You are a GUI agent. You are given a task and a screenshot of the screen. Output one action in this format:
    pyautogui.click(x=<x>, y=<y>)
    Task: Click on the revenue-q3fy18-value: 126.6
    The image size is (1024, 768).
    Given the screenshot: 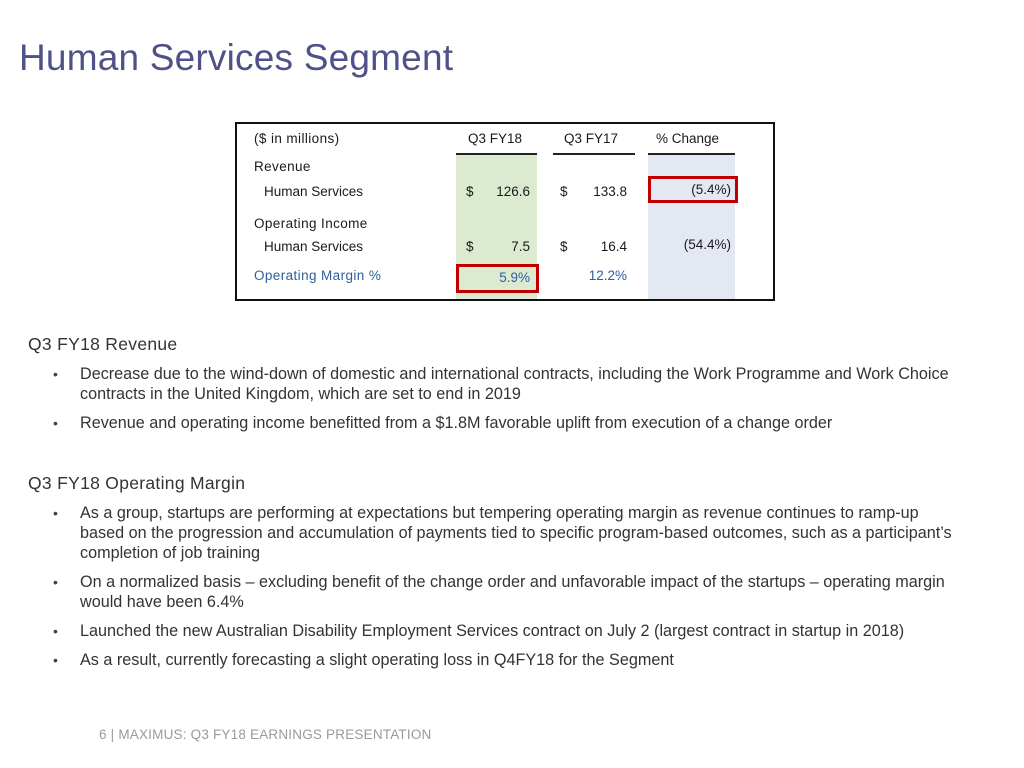 What is the action you would take?
    pyautogui.click(x=513, y=191)
    